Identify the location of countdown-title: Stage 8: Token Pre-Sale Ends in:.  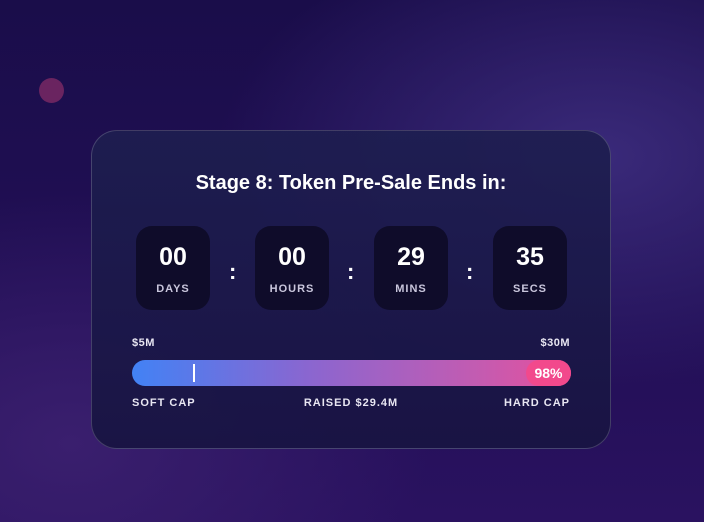
(351, 183).